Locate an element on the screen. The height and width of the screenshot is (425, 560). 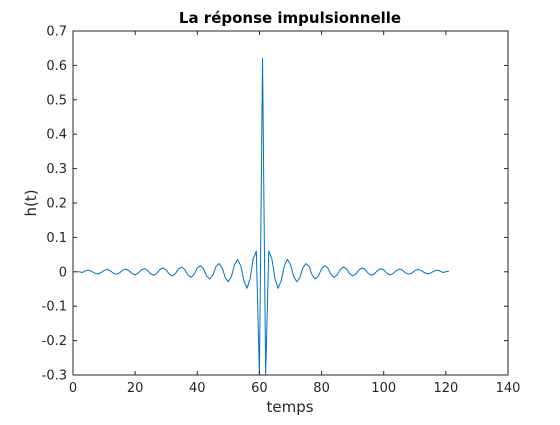
x-tick-label: 40 is located at coordinates (197, 388).